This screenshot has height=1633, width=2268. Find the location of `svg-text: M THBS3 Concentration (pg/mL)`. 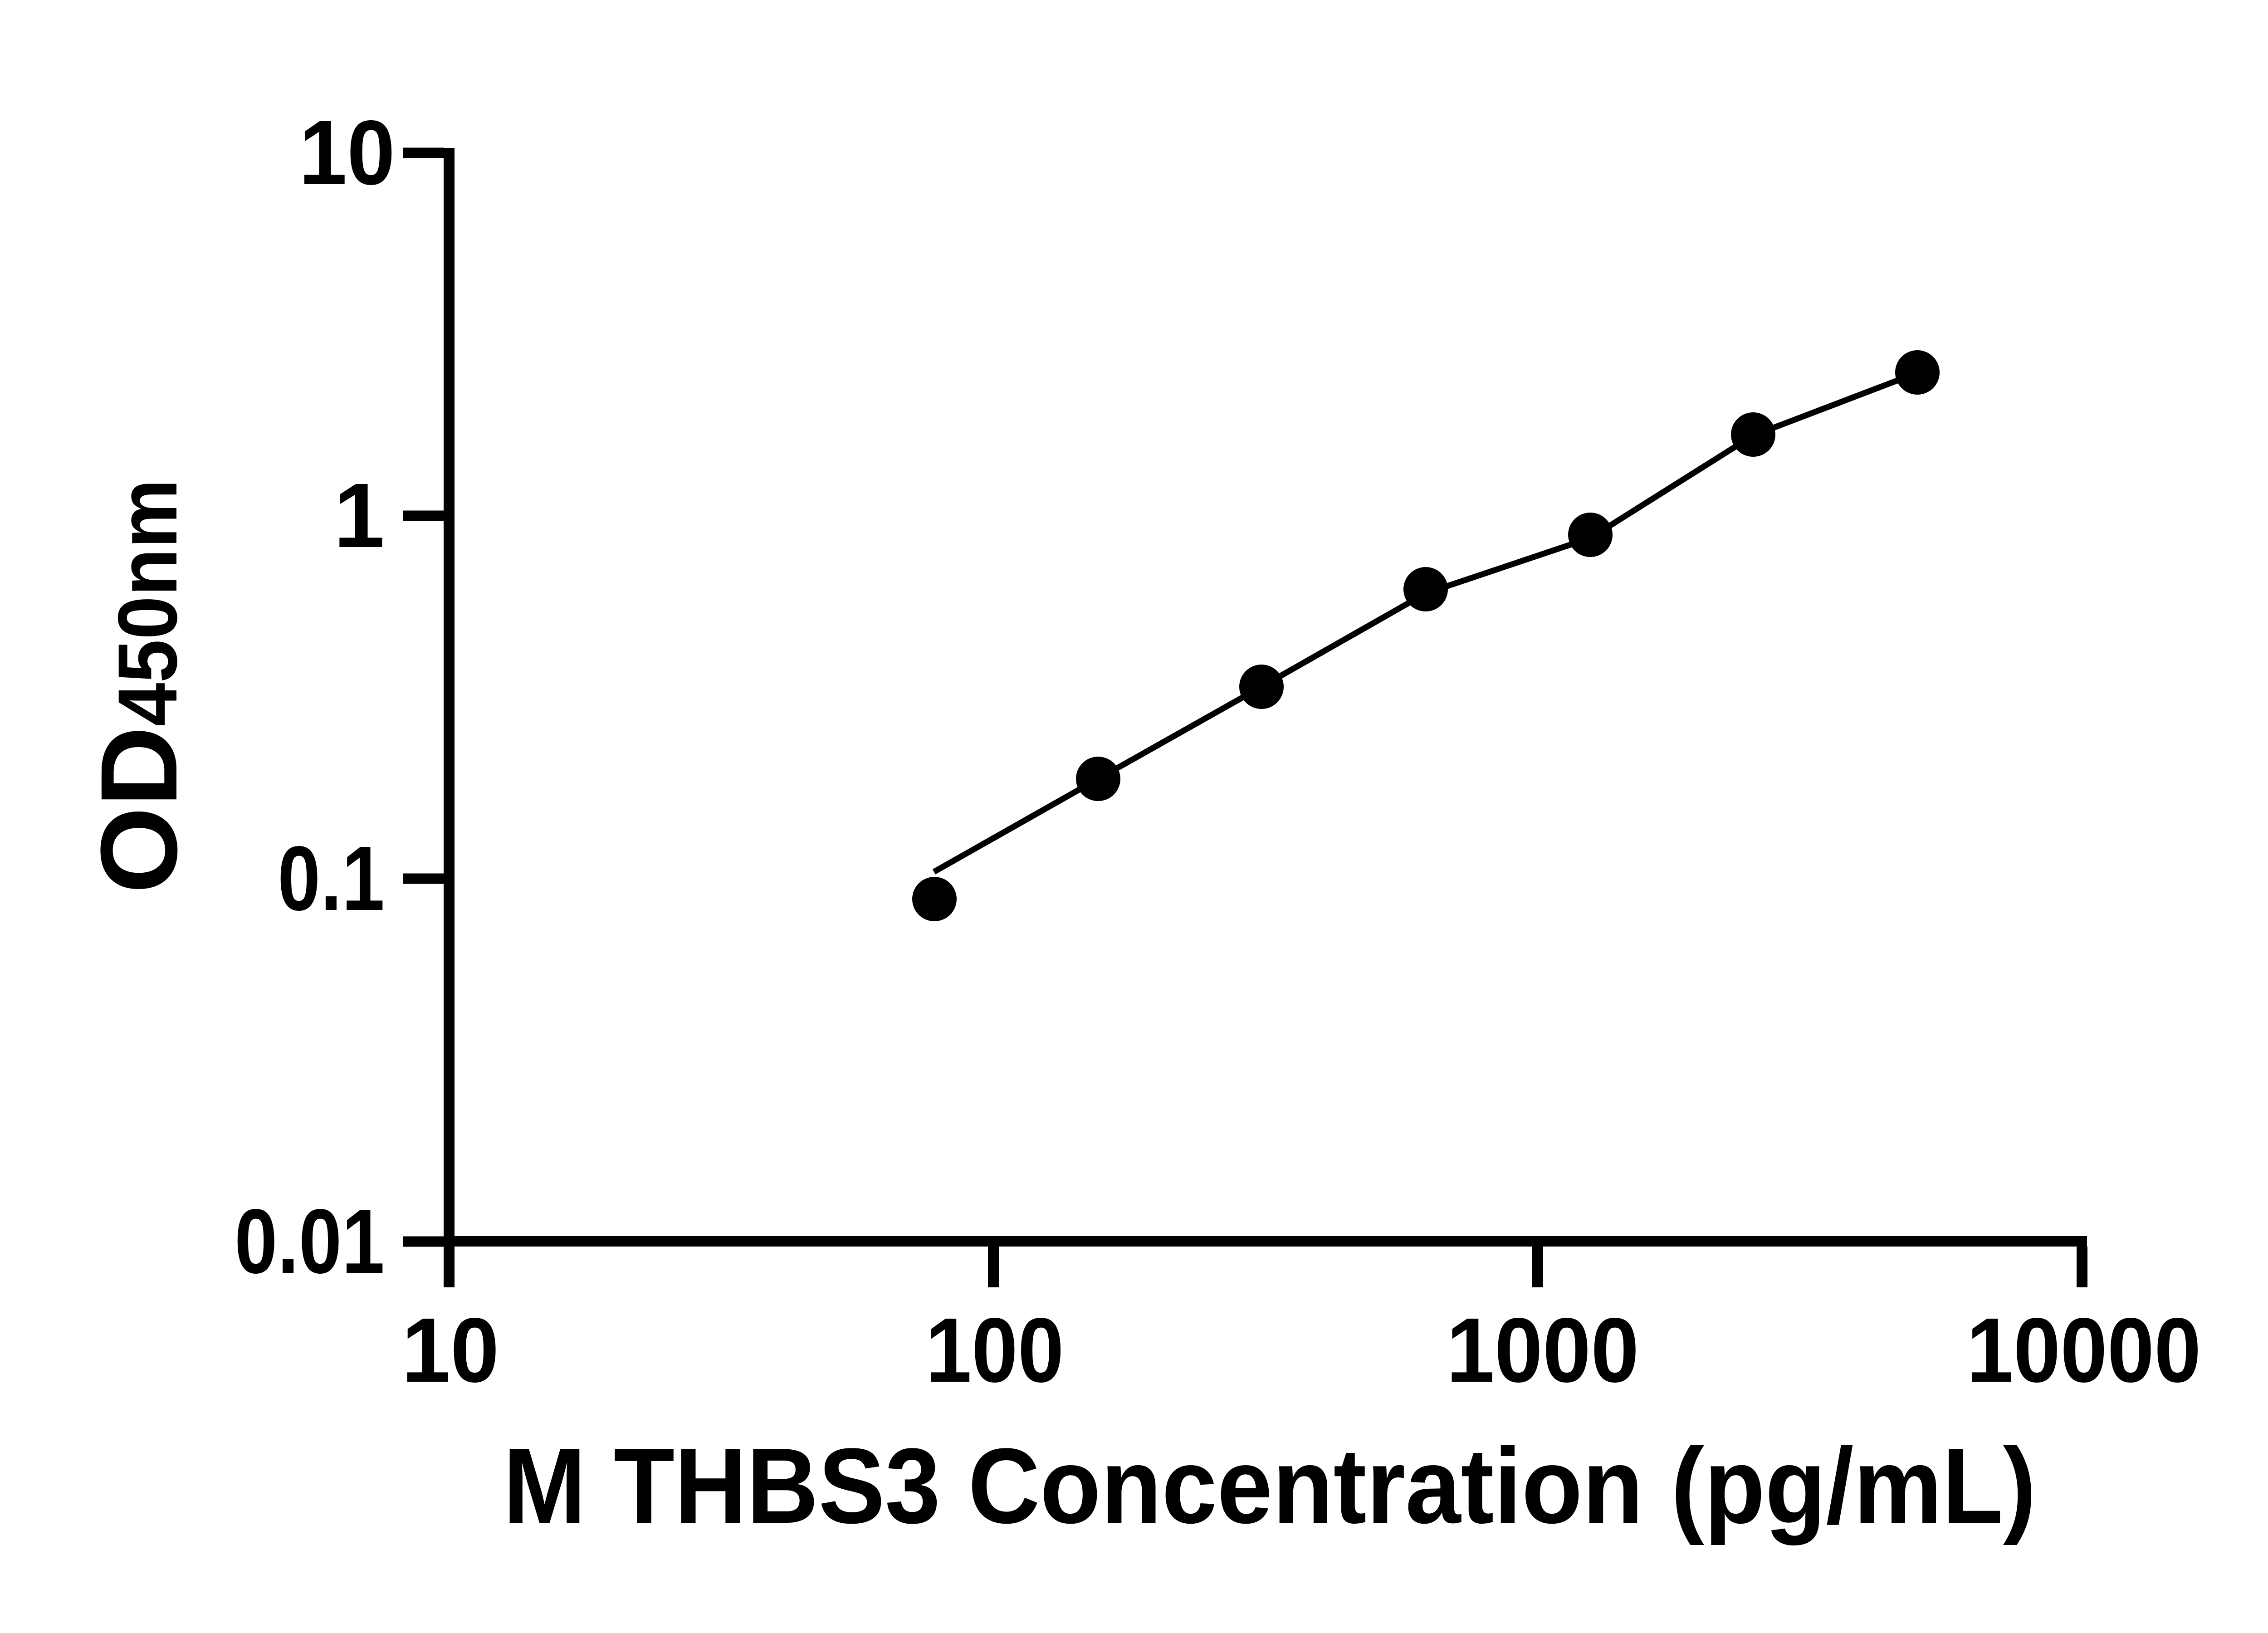

svg-text: M THBS3 Concentration (pg/mL) is located at coordinates (1270, 1486).